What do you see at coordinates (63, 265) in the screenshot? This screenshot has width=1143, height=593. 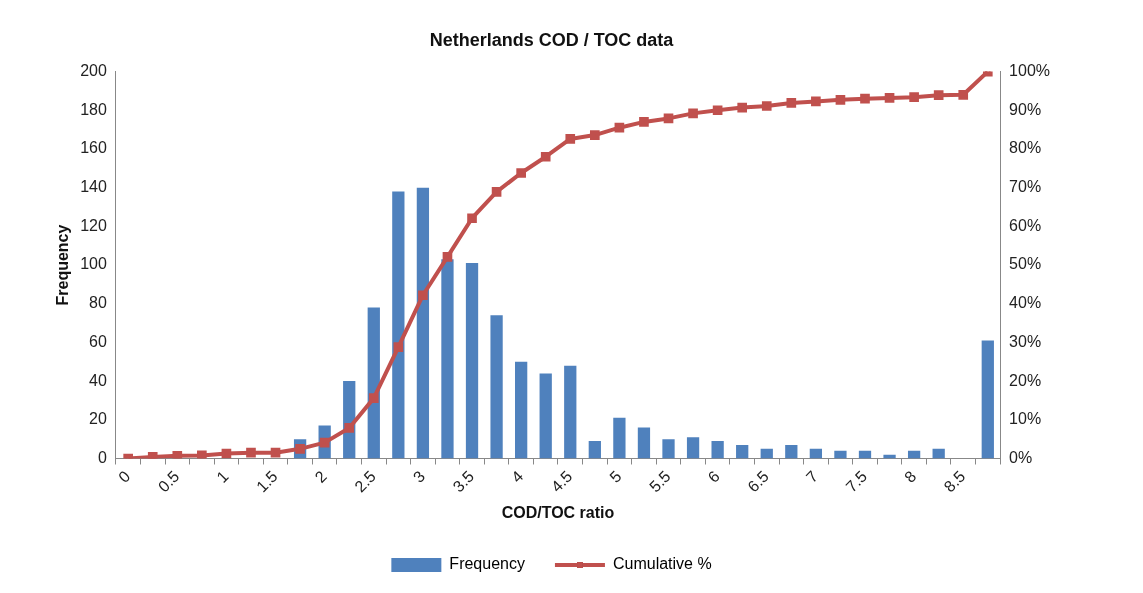 I see `y-axis-title: Frequency` at bounding box center [63, 265].